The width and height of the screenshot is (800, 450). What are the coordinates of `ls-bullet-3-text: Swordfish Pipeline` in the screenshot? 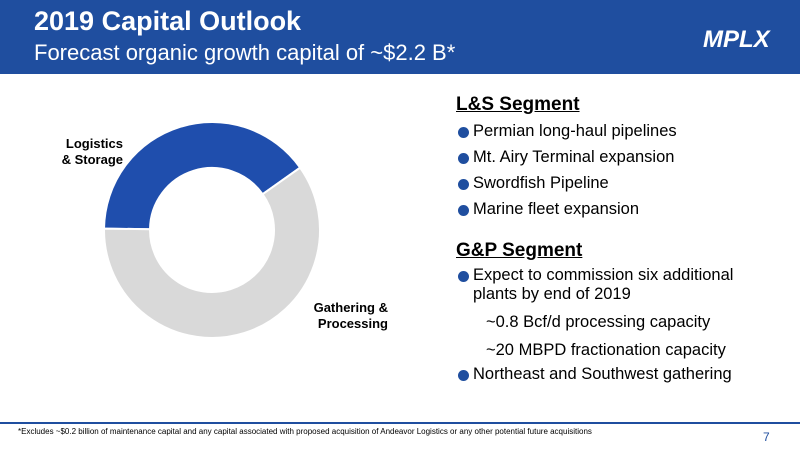 It's located at (541, 183).